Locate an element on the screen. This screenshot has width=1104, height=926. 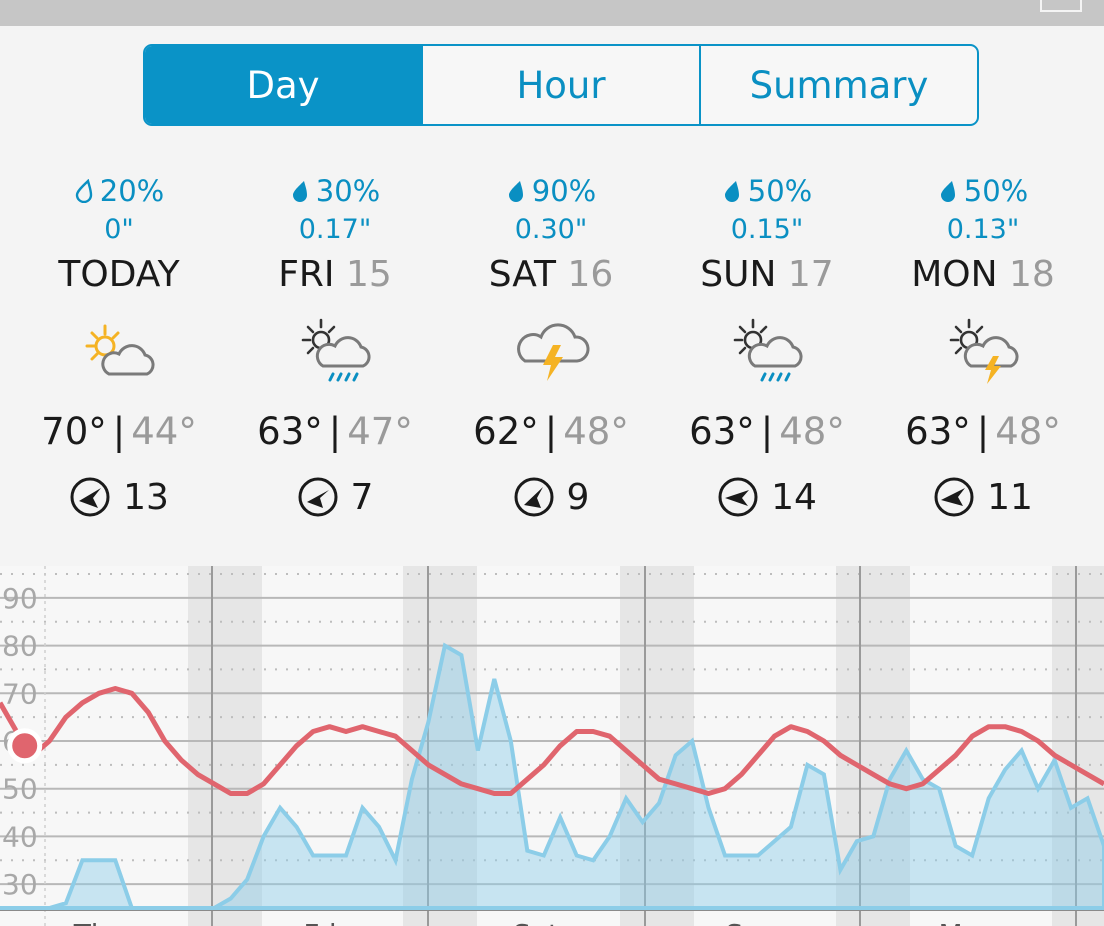
y-tick-label: 70 is located at coordinates (20, 693).